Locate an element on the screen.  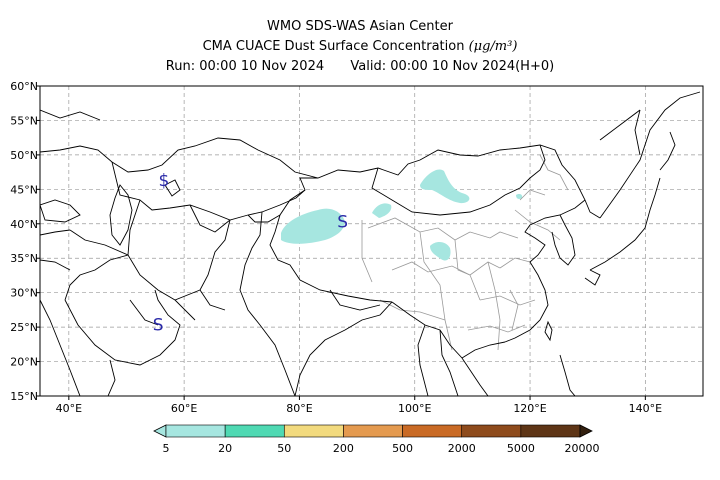
lat-tick-label: 40°N is located at coordinates (24, 224).